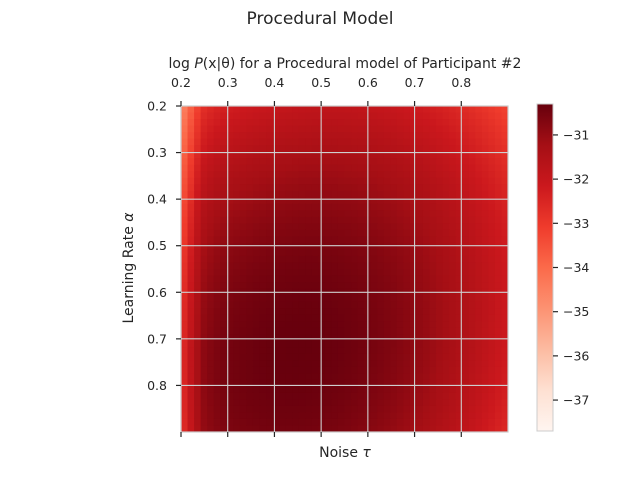 The width and height of the screenshot is (640, 480). What do you see at coordinates (129, 217) in the screenshot?
I see `y-axis-label-symbol: α` at bounding box center [129, 217].